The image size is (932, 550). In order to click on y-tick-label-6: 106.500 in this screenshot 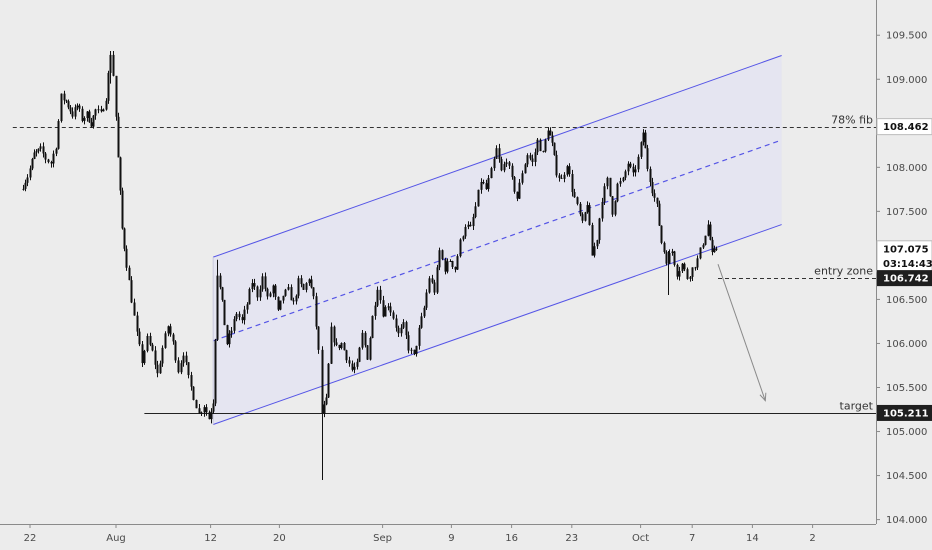, I will do `click(906, 300)`.